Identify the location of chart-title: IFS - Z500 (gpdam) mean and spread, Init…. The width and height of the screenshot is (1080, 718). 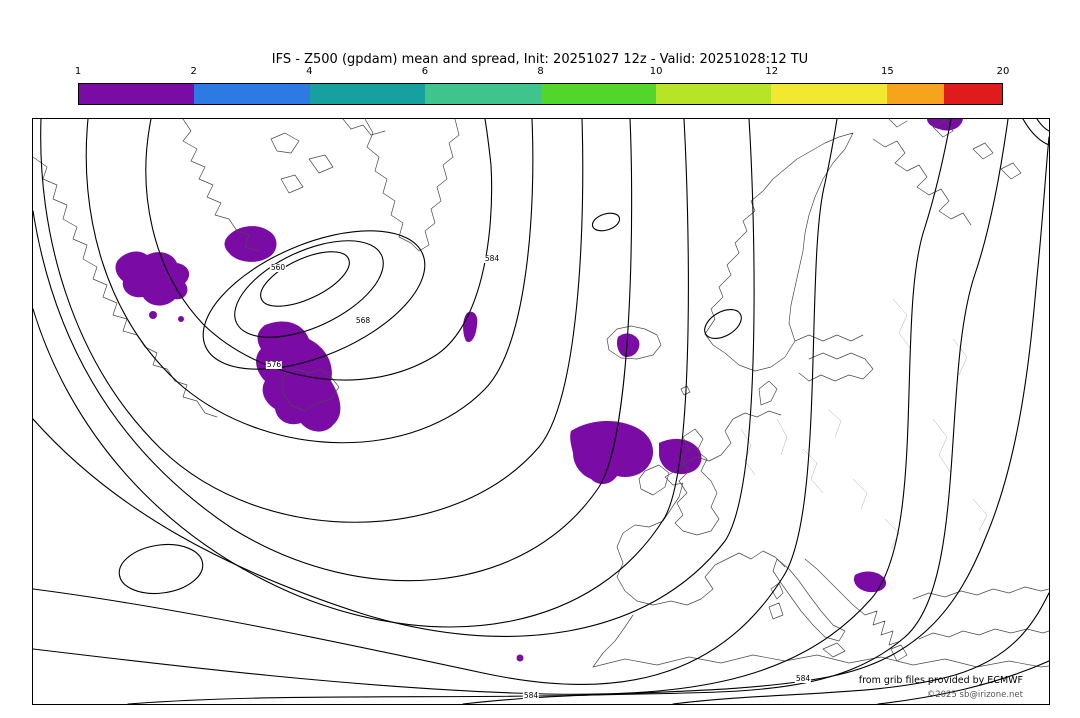
(540, 59).